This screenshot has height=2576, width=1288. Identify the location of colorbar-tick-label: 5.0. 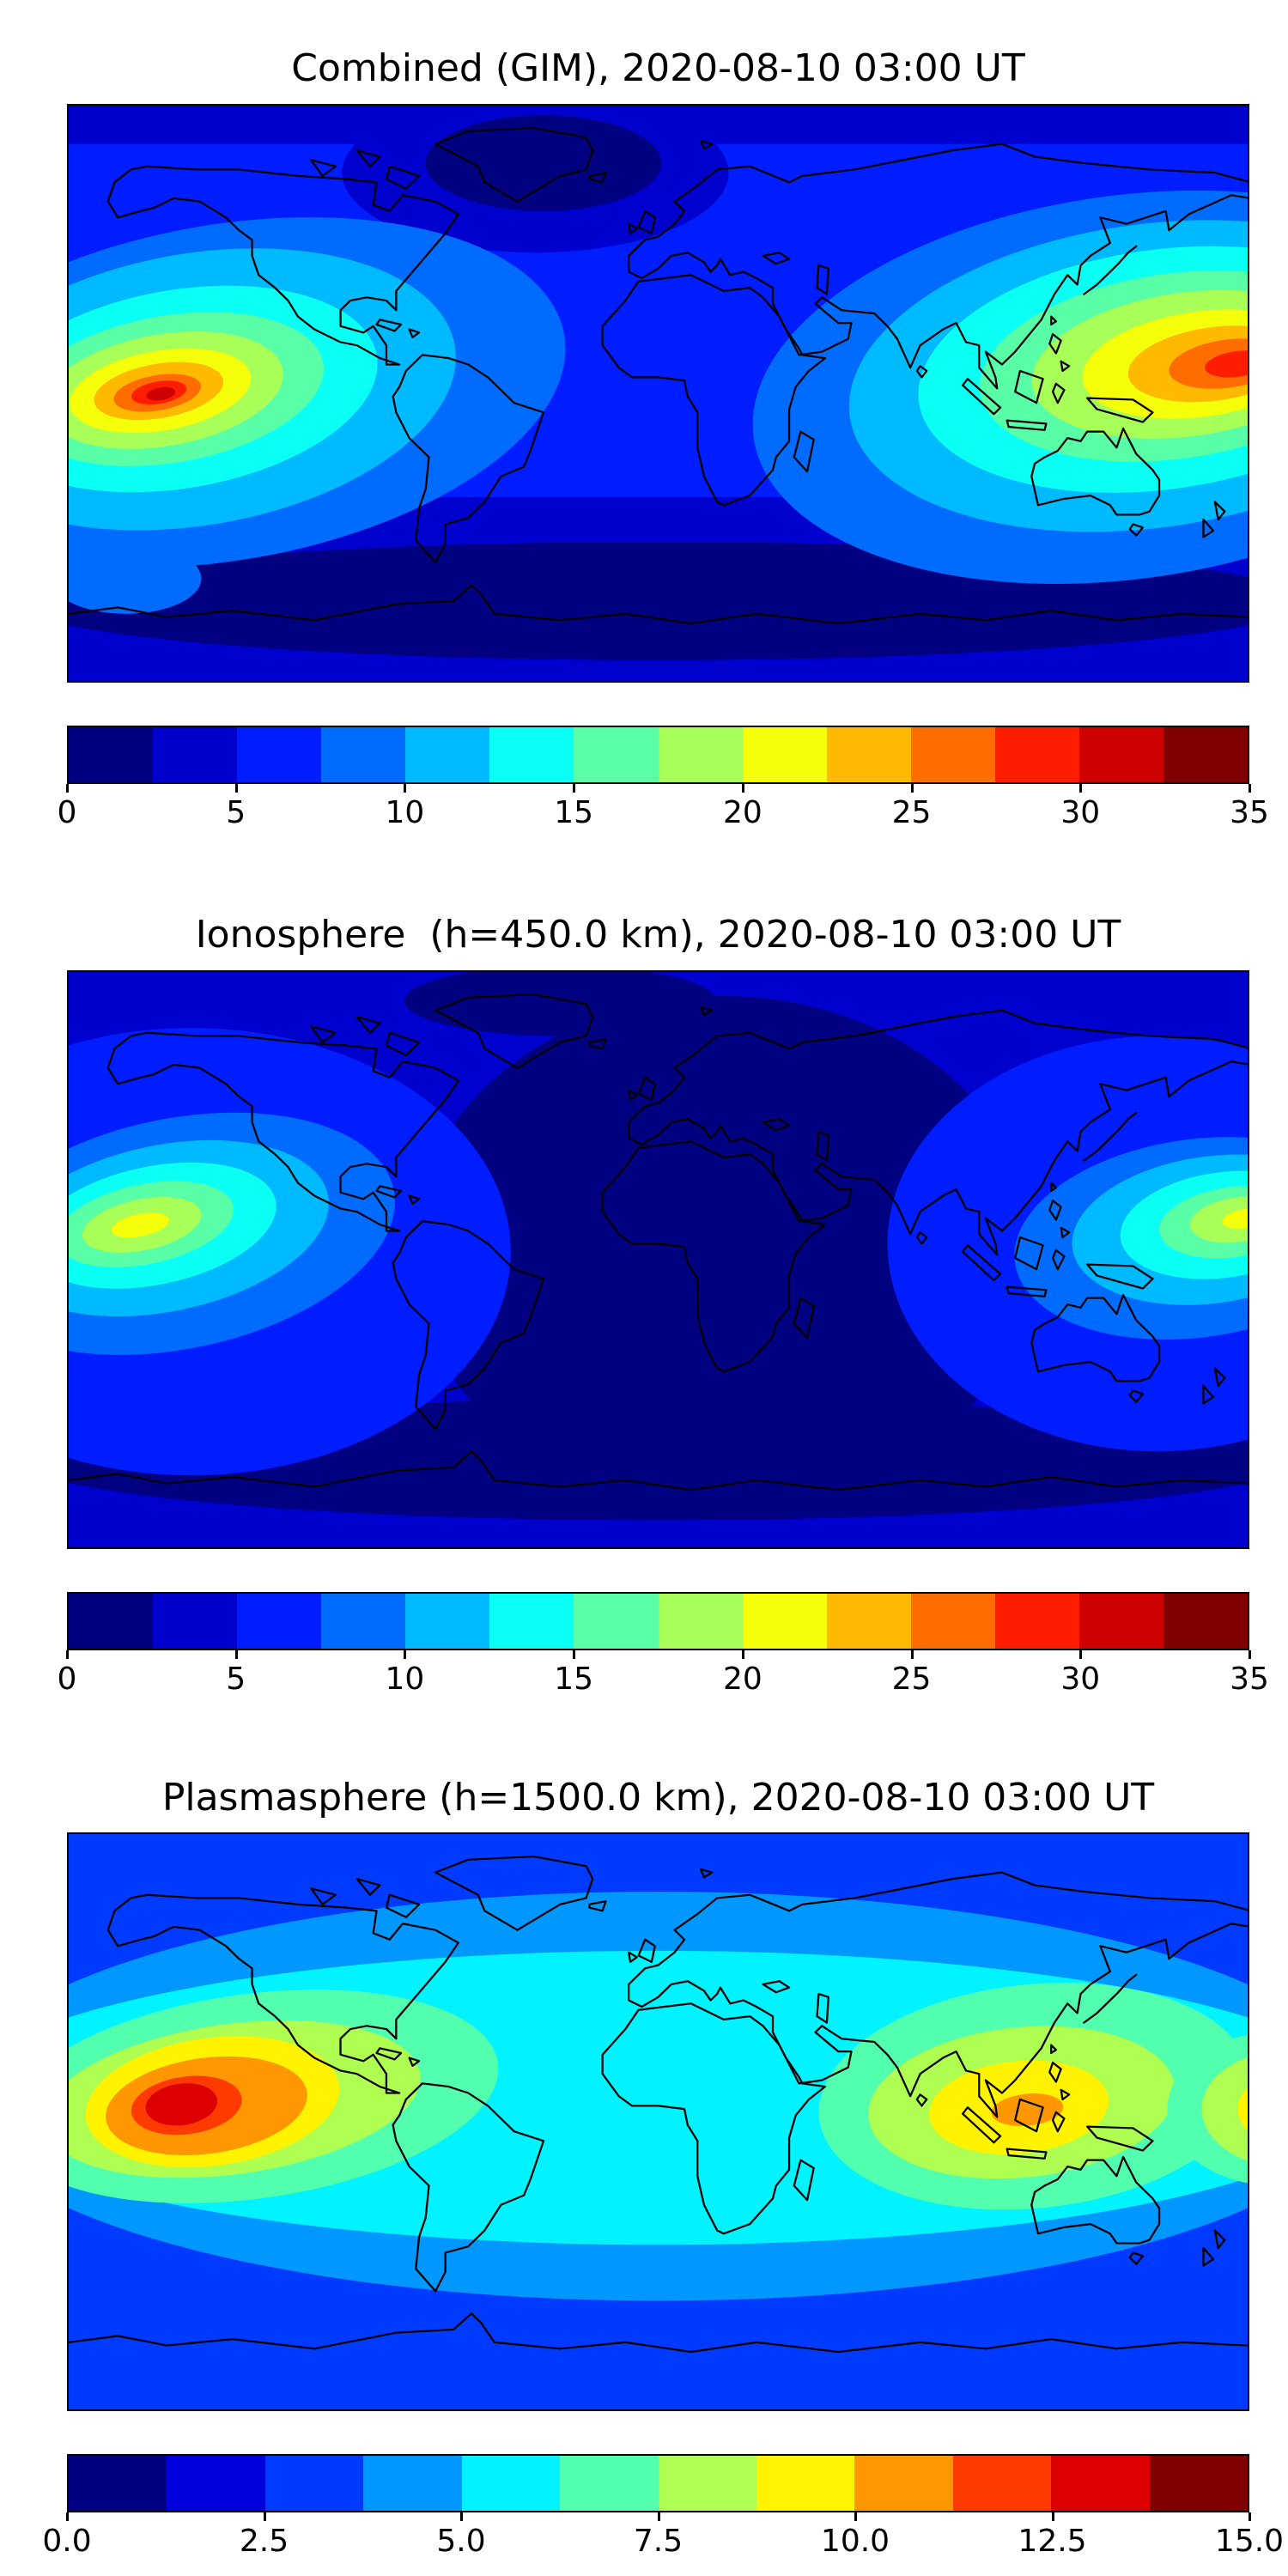
(461, 2542).